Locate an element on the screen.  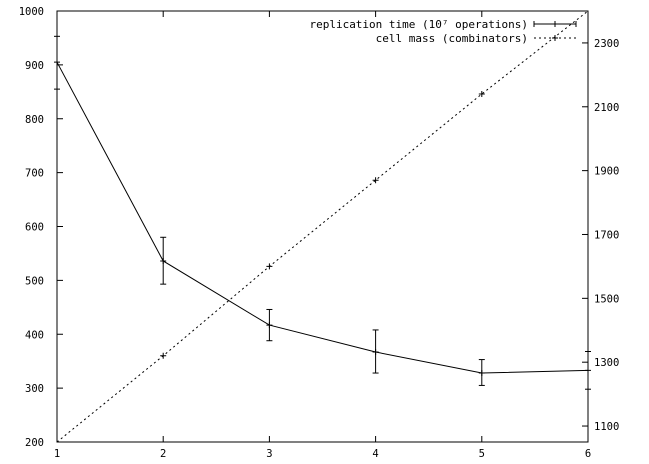
y-tick-label: 1000 is located at coordinates (31, 12).